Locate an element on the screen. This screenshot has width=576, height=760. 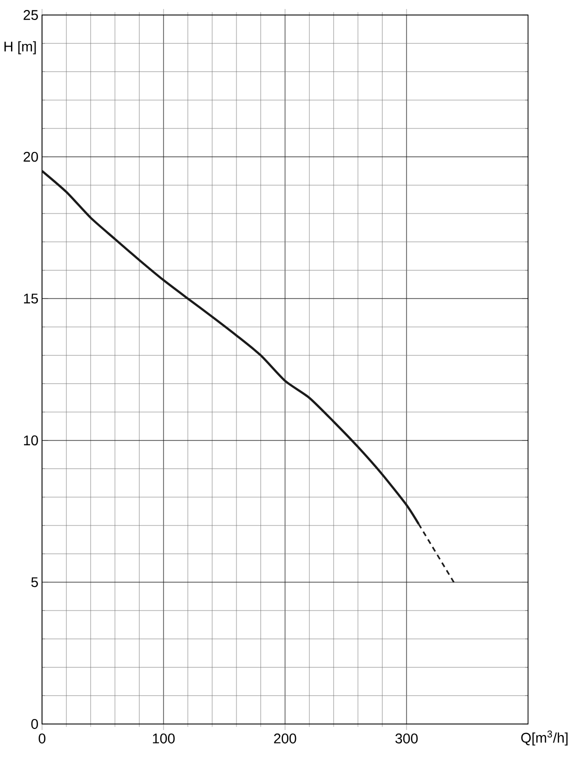
y-tick-label: 0 is located at coordinates (34, 724).